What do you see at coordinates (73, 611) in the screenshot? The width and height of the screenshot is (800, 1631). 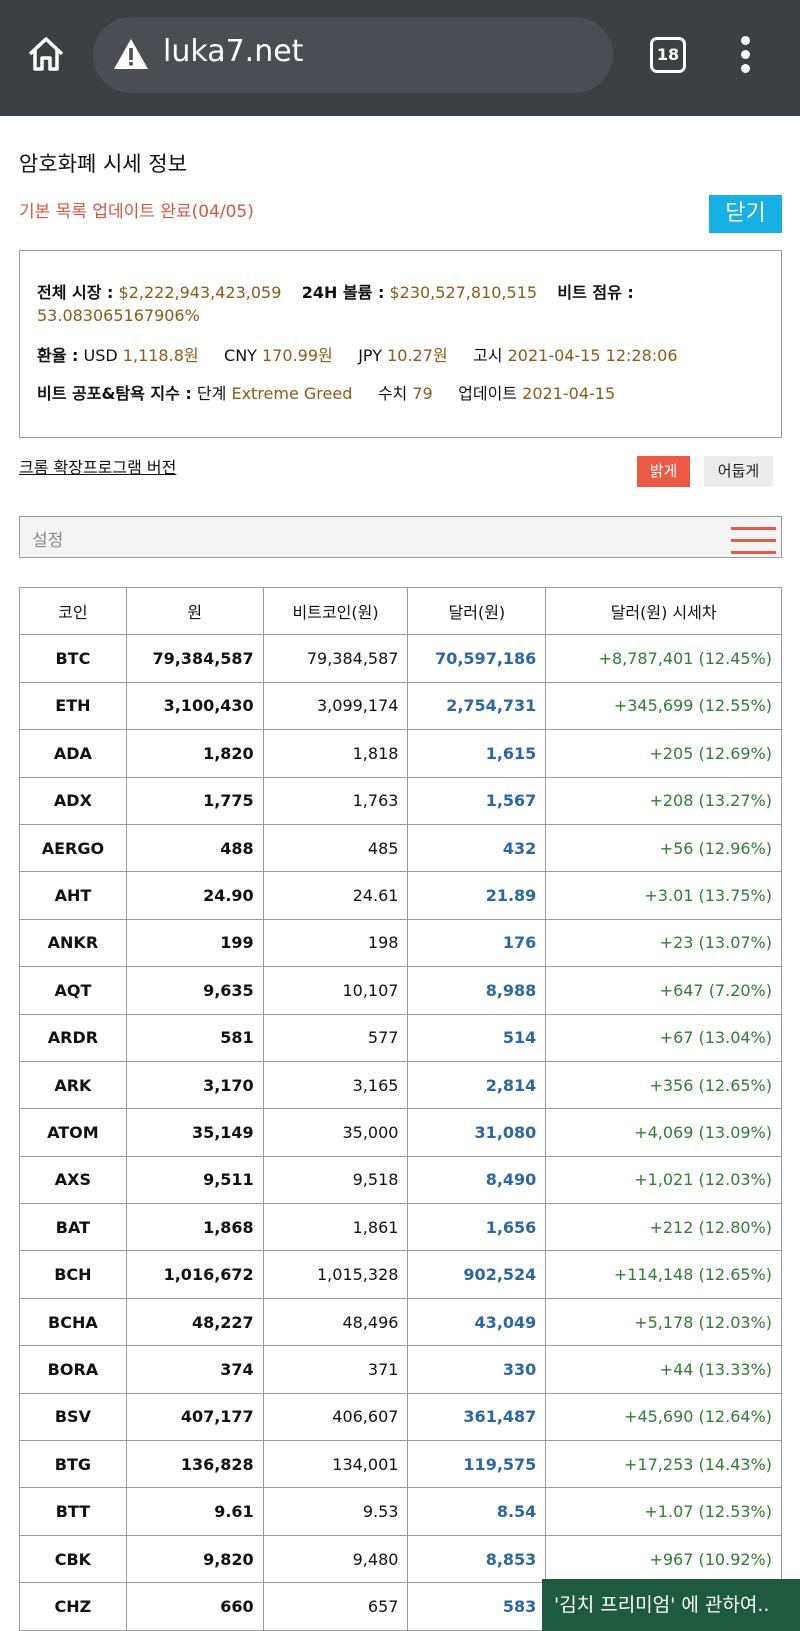 I see `header-coin: 코인` at bounding box center [73, 611].